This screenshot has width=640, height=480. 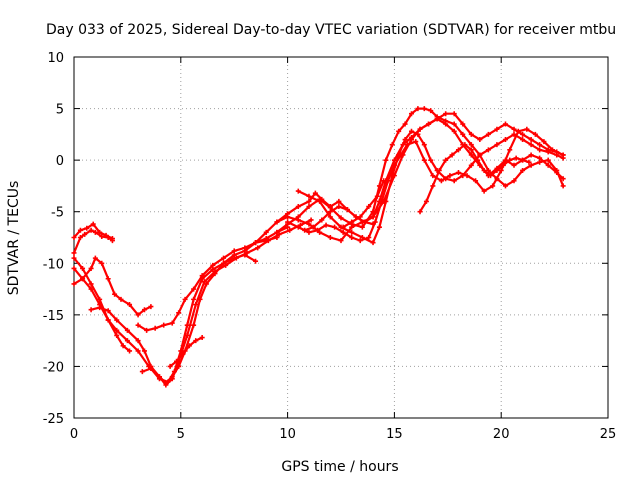 What do you see at coordinates (53, 419) in the screenshot?
I see `y-tick-label: -25` at bounding box center [53, 419].